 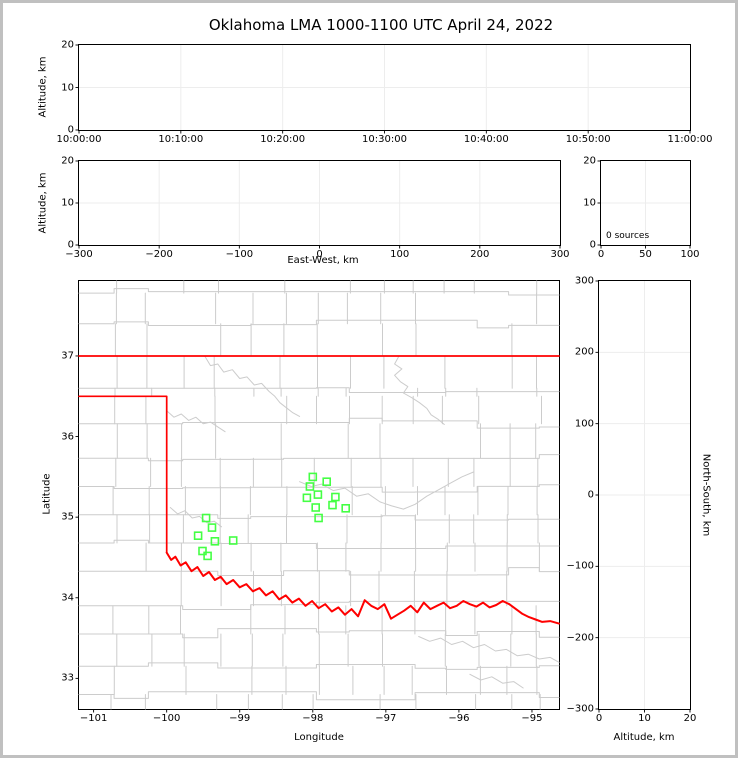 What do you see at coordinates (580, 566) in the screenshot?
I see `y-tick-label: −100` at bounding box center [580, 566].